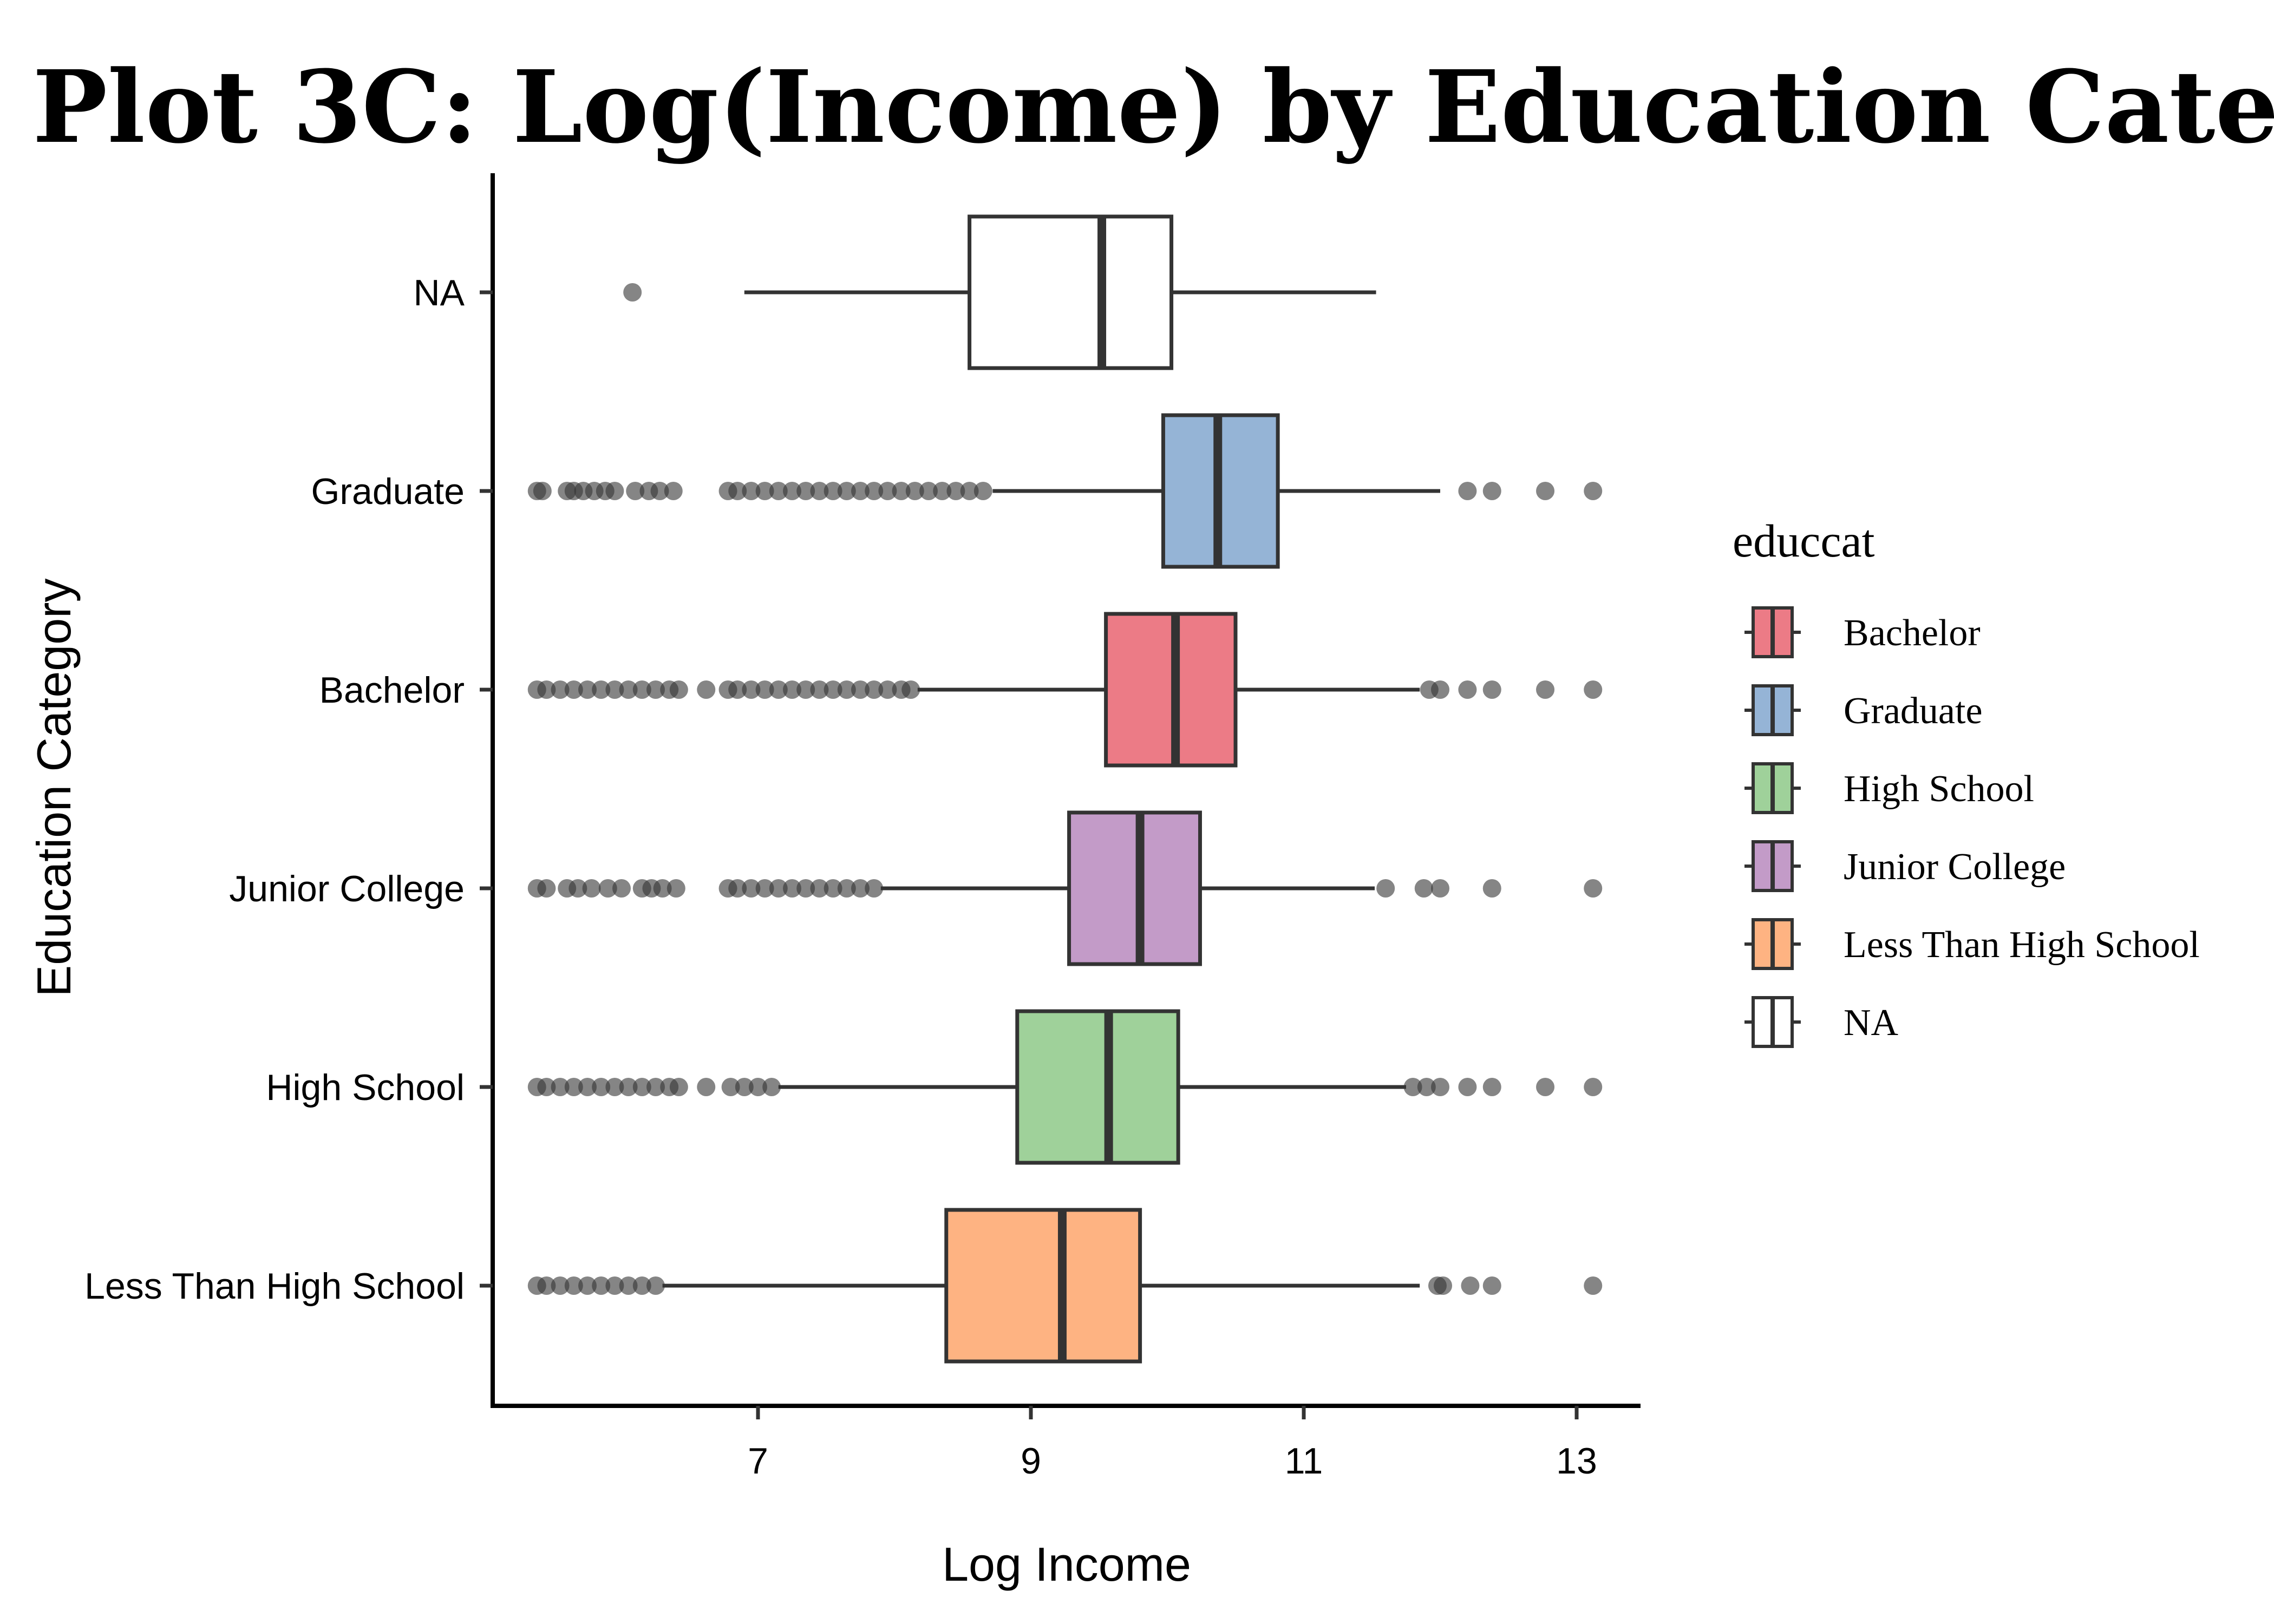 The image size is (2274, 1624). Describe the element at coordinates (1304, 1461) in the screenshot. I see `x-tick-label: 11` at that location.